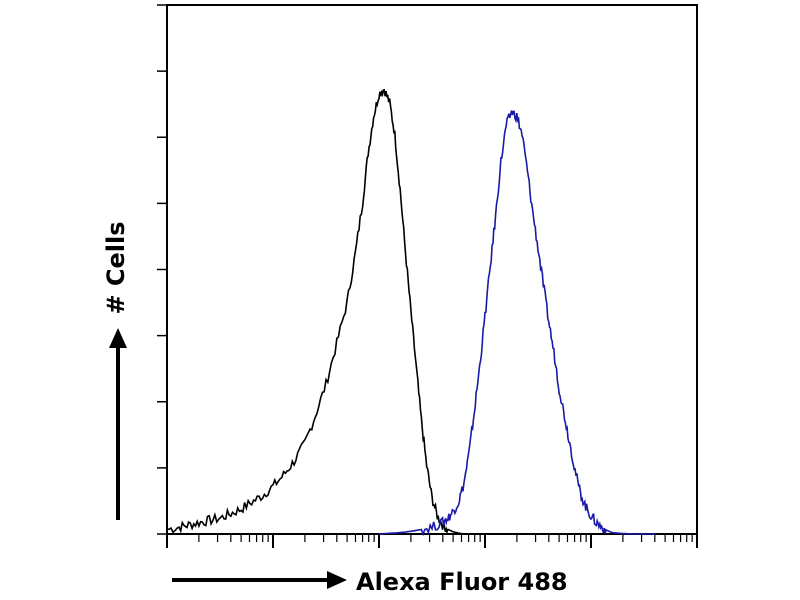 This screenshot has height=600, width=800. I want to click on y-axis-arrowhead, so click(118, 338).